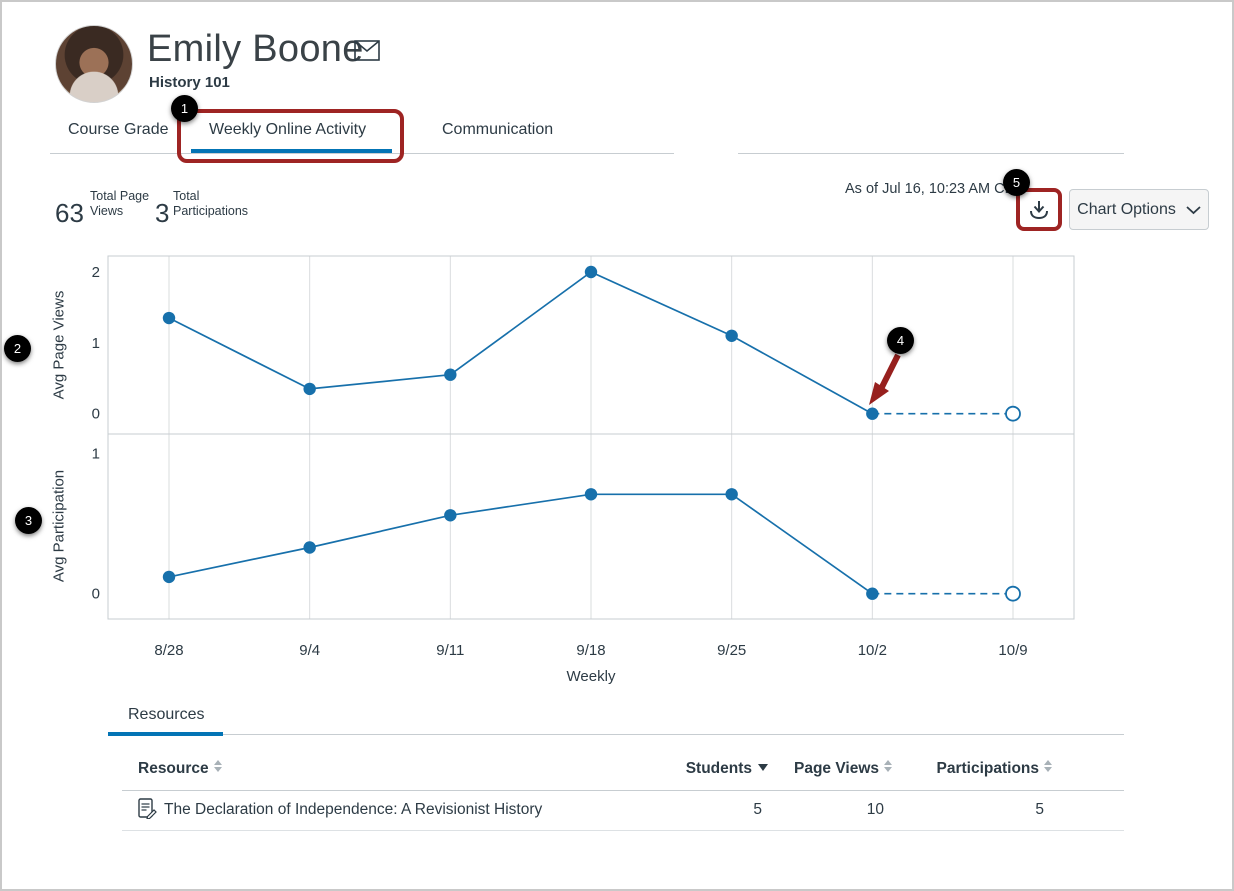 This screenshot has height=891, width=1234. I want to click on tab-weekly-online-activity: Weekly Online Activity, so click(288, 129).